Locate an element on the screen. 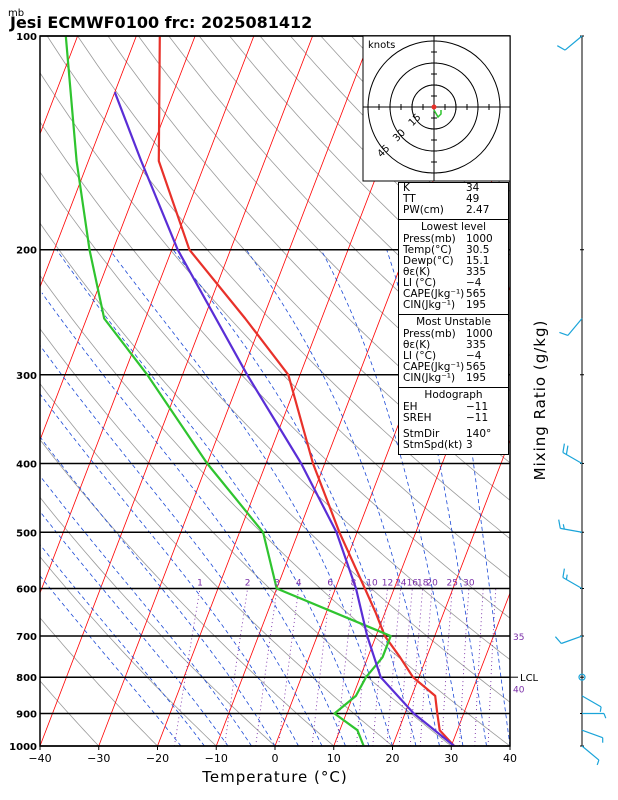 This screenshot has height=800, width=618. hodograph-units: knots is located at coordinates (381, 45).